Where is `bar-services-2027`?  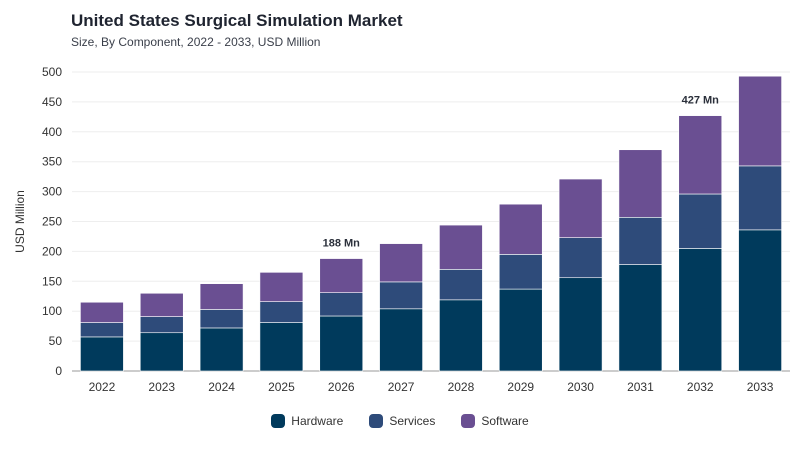 bar-services-2027 is located at coordinates (401, 295).